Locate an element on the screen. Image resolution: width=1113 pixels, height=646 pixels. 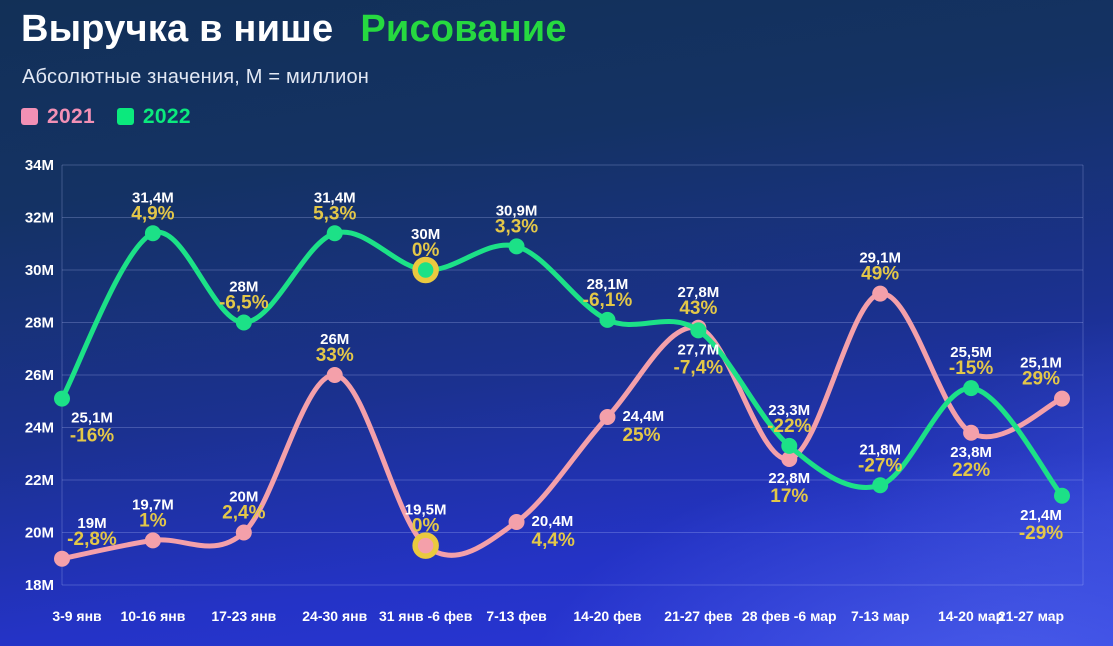
percent-label: 3,3% is located at coordinates (516, 226).